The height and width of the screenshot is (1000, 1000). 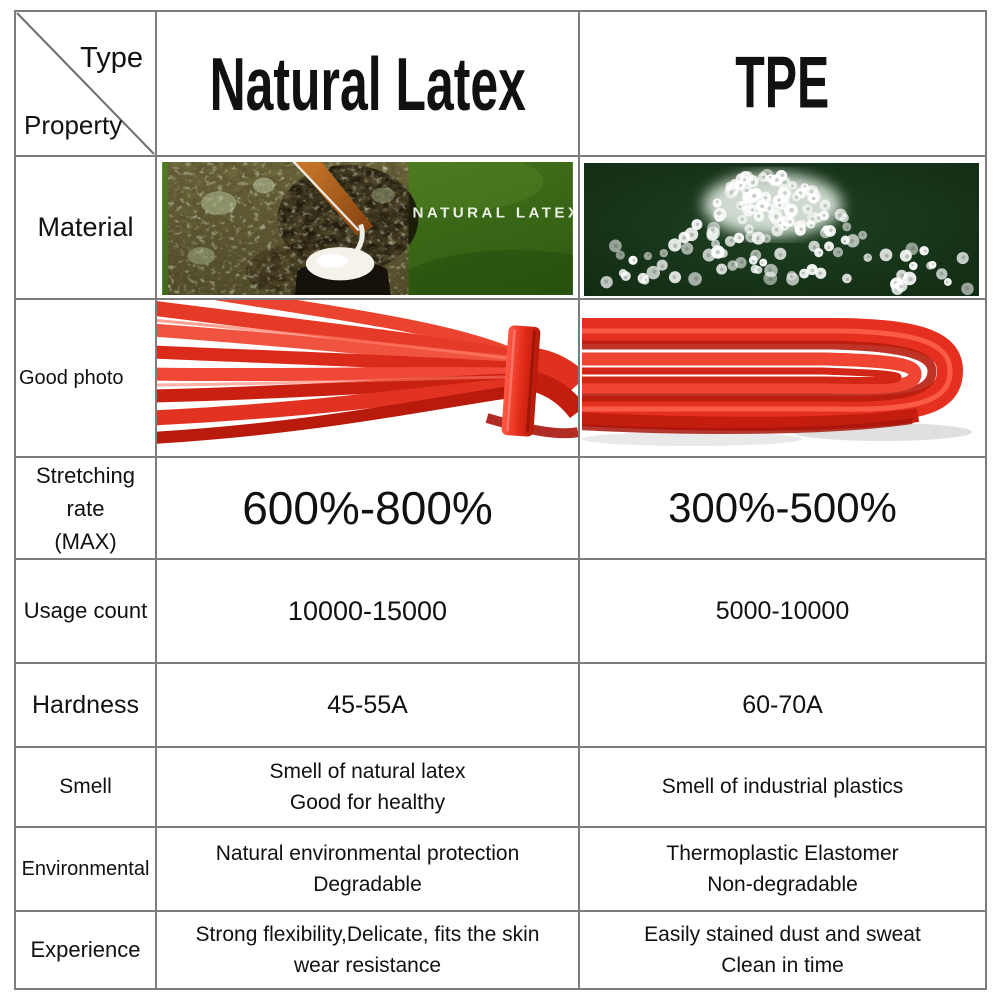 I want to click on material-row-label: Material, so click(x=86, y=228).